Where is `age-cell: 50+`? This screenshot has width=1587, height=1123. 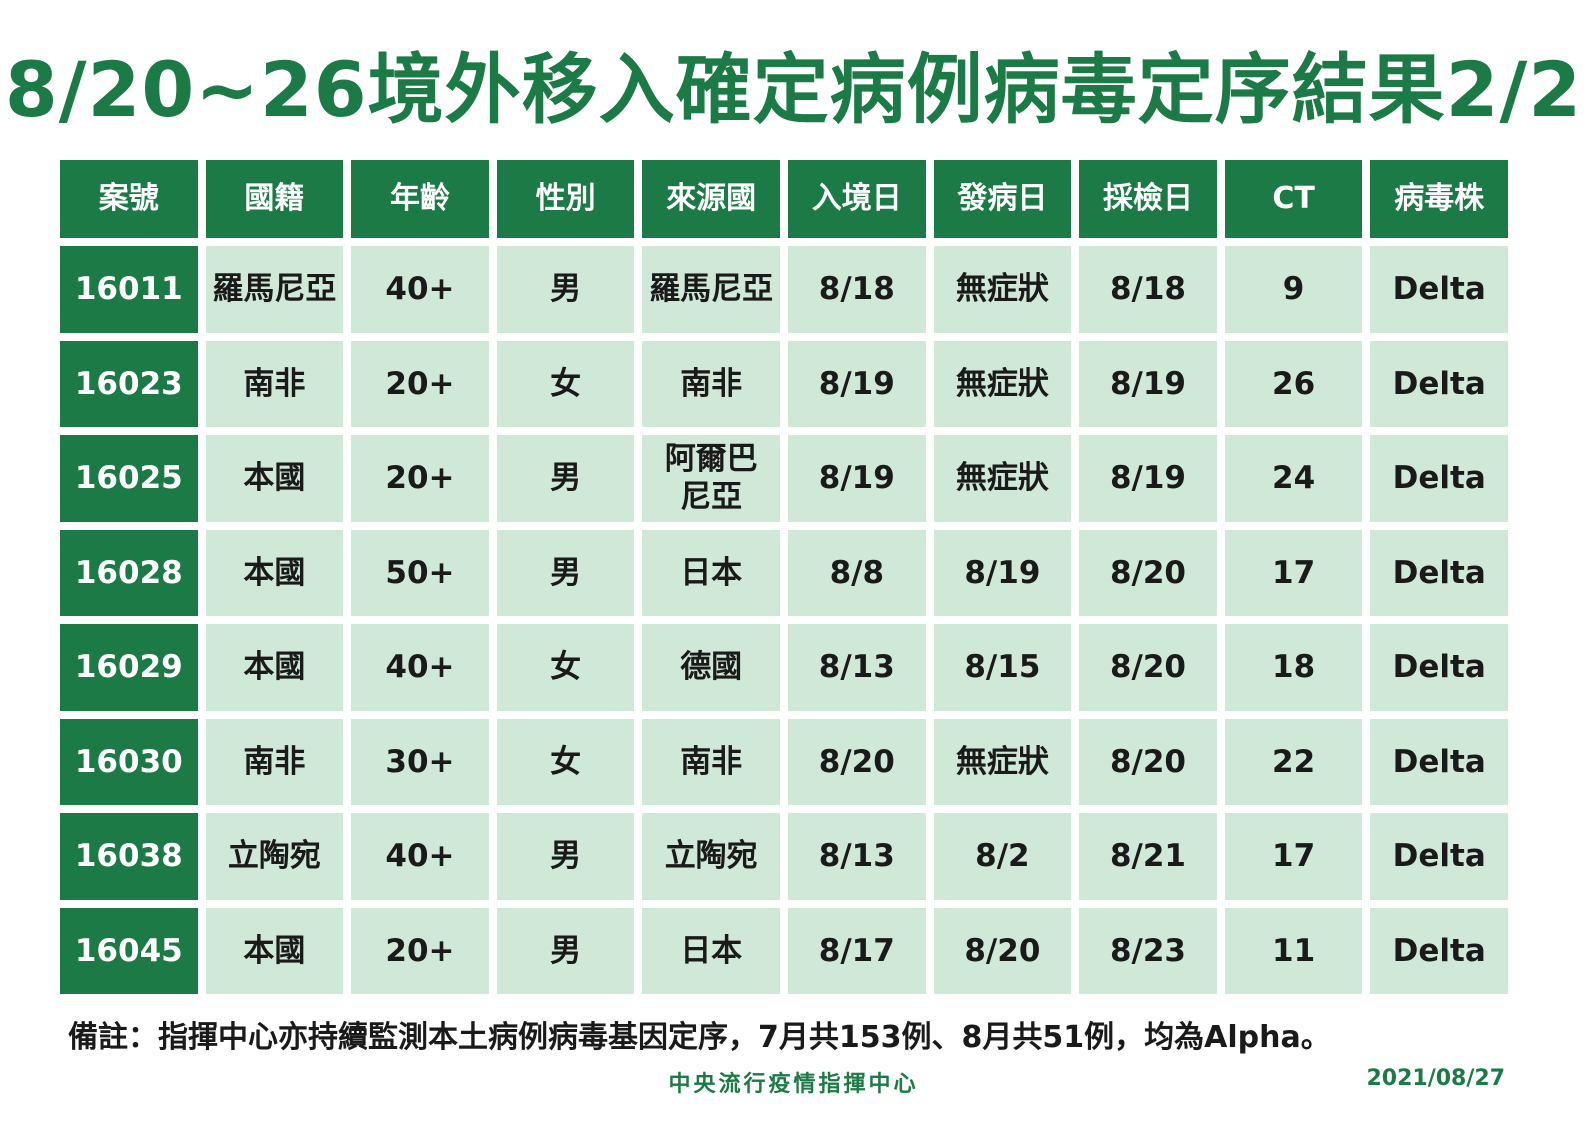
age-cell: 50+ is located at coordinates (420, 572).